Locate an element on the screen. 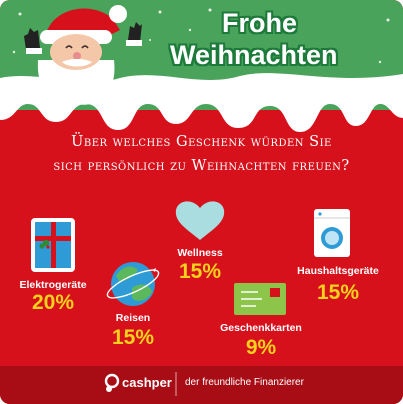 This screenshot has height=404, width=403. greeting-line-2: Weihnachten is located at coordinates (254, 55).